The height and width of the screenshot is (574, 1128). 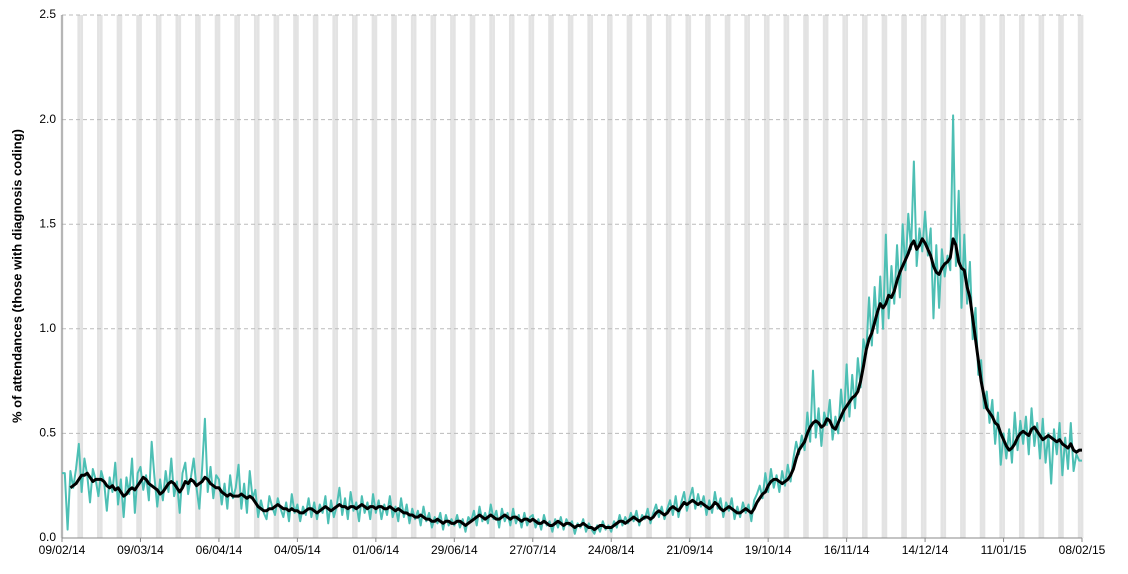 I want to click on y-tick-label: 2.0, so click(x=47, y=119).